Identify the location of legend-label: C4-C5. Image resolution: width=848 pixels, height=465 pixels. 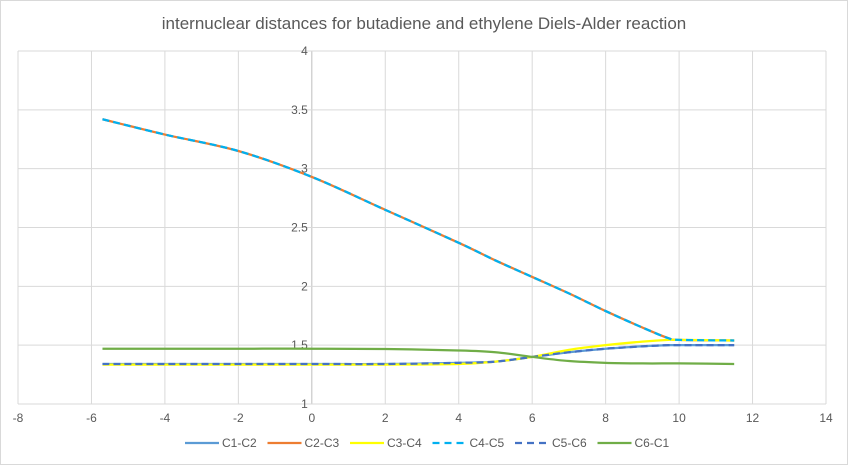
(487, 443).